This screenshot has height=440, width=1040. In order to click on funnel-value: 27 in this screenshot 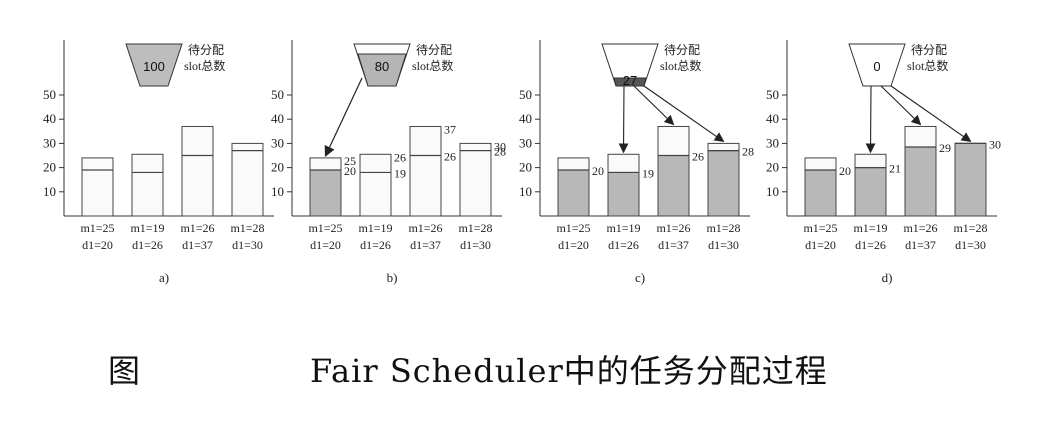, I will do `click(630, 80)`.